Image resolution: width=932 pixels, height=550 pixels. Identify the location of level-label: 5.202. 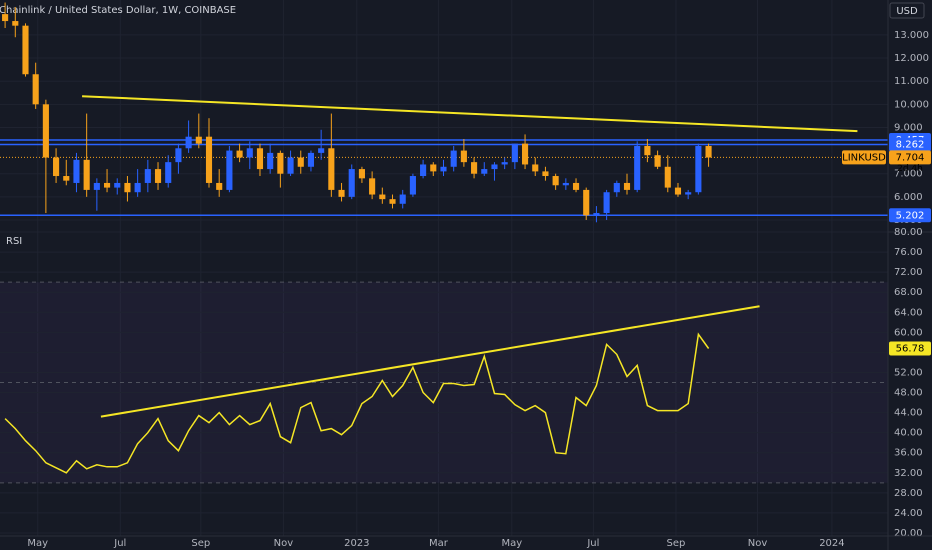
(910, 215).